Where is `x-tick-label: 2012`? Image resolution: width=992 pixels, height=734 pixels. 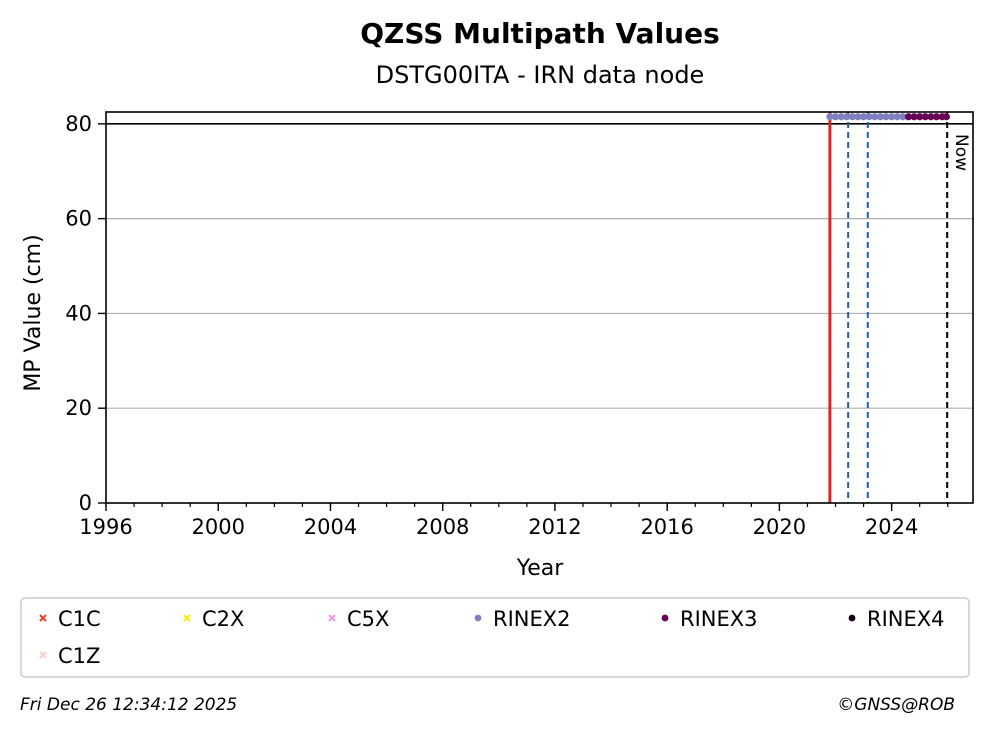
x-tick-label: 2012 is located at coordinates (554, 527).